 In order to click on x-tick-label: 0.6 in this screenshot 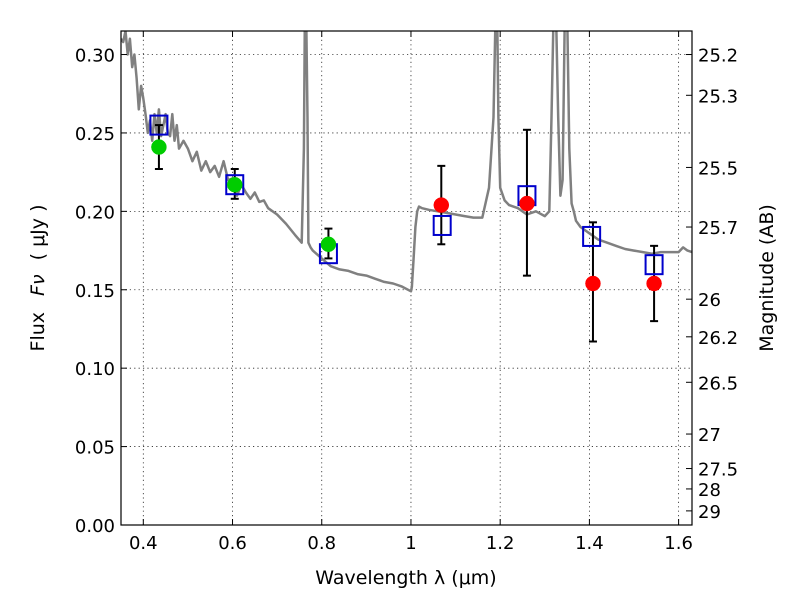, I will do `click(232, 543)`.